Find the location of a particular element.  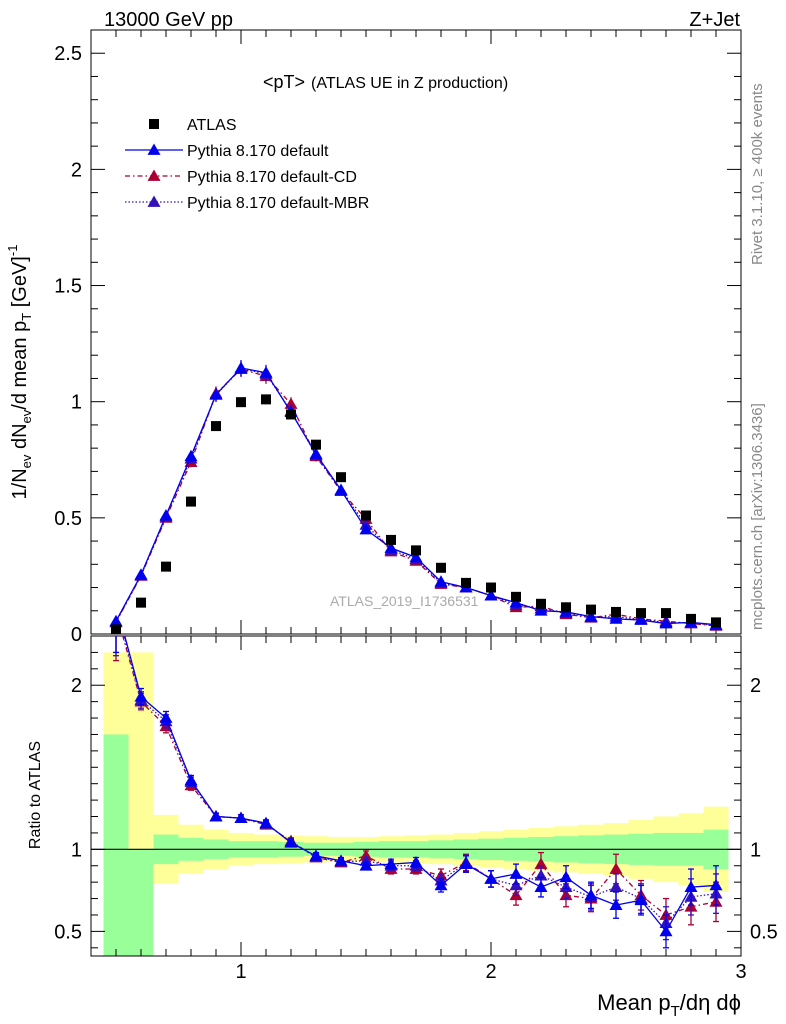

y-tick-label-ratio-right: 0.5 is located at coordinates (764, 932).